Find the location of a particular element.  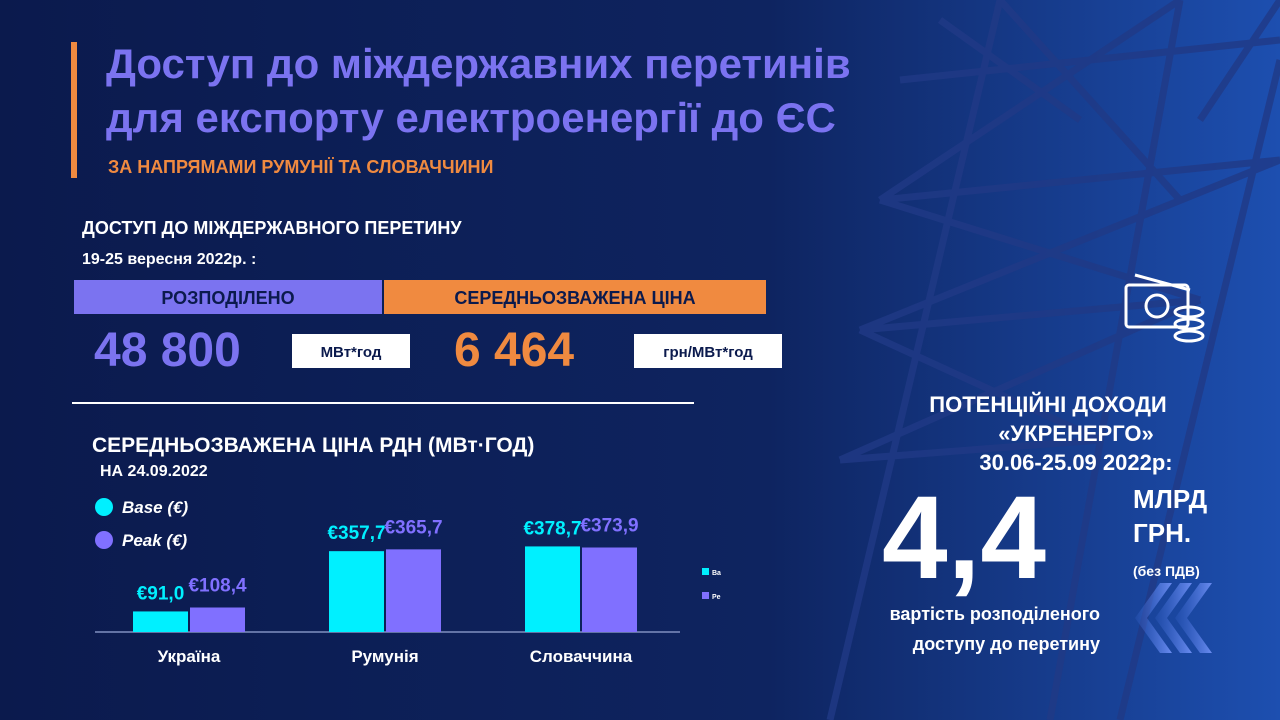

price-header is located at coordinates (575, 297).